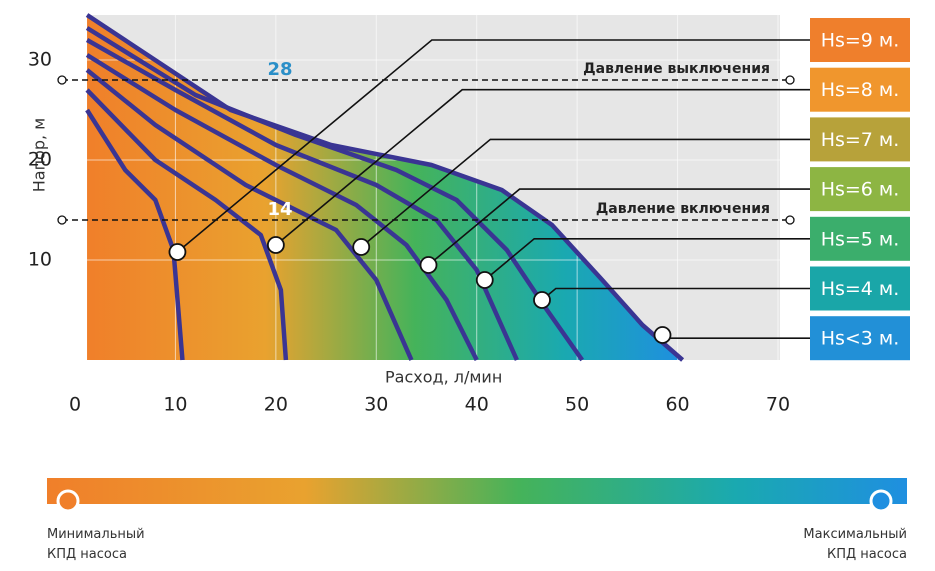 The width and height of the screenshot is (935, 571). I want to click on x-tick-label: 40, so click(477, 405).